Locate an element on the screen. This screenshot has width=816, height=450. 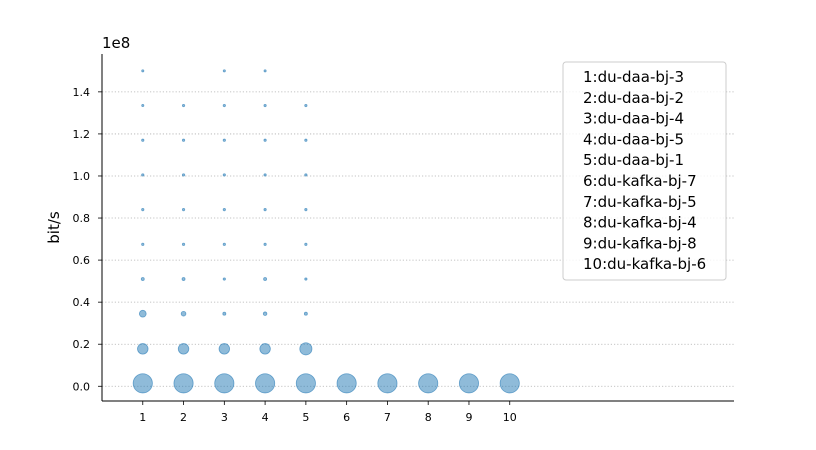
legend-entry: 2:du-daa-bj-2 is located at coordinates (633, 98).